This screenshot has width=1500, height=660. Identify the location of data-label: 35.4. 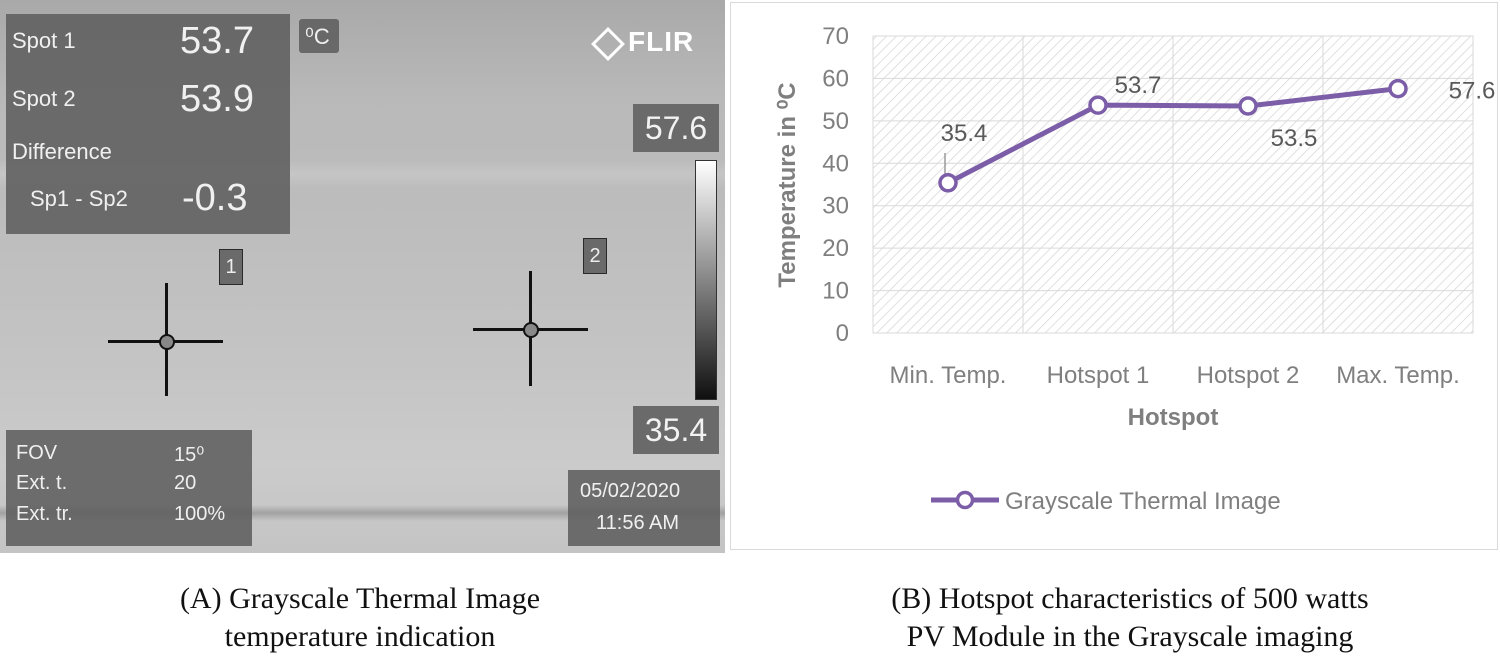
(964, 133).